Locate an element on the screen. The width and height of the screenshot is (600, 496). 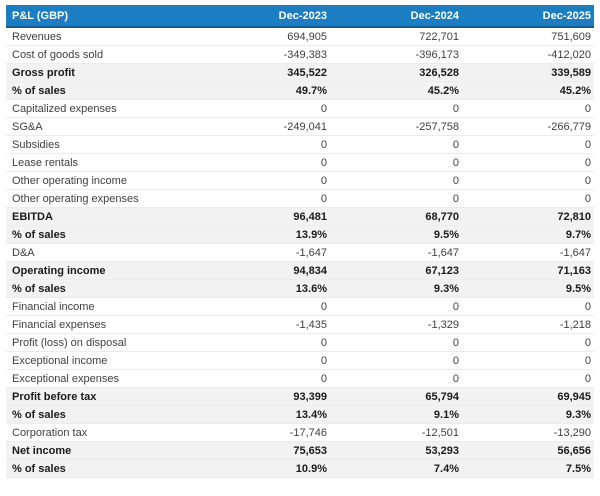
cell-value: 71,163 is located at coordinates (528, 270).